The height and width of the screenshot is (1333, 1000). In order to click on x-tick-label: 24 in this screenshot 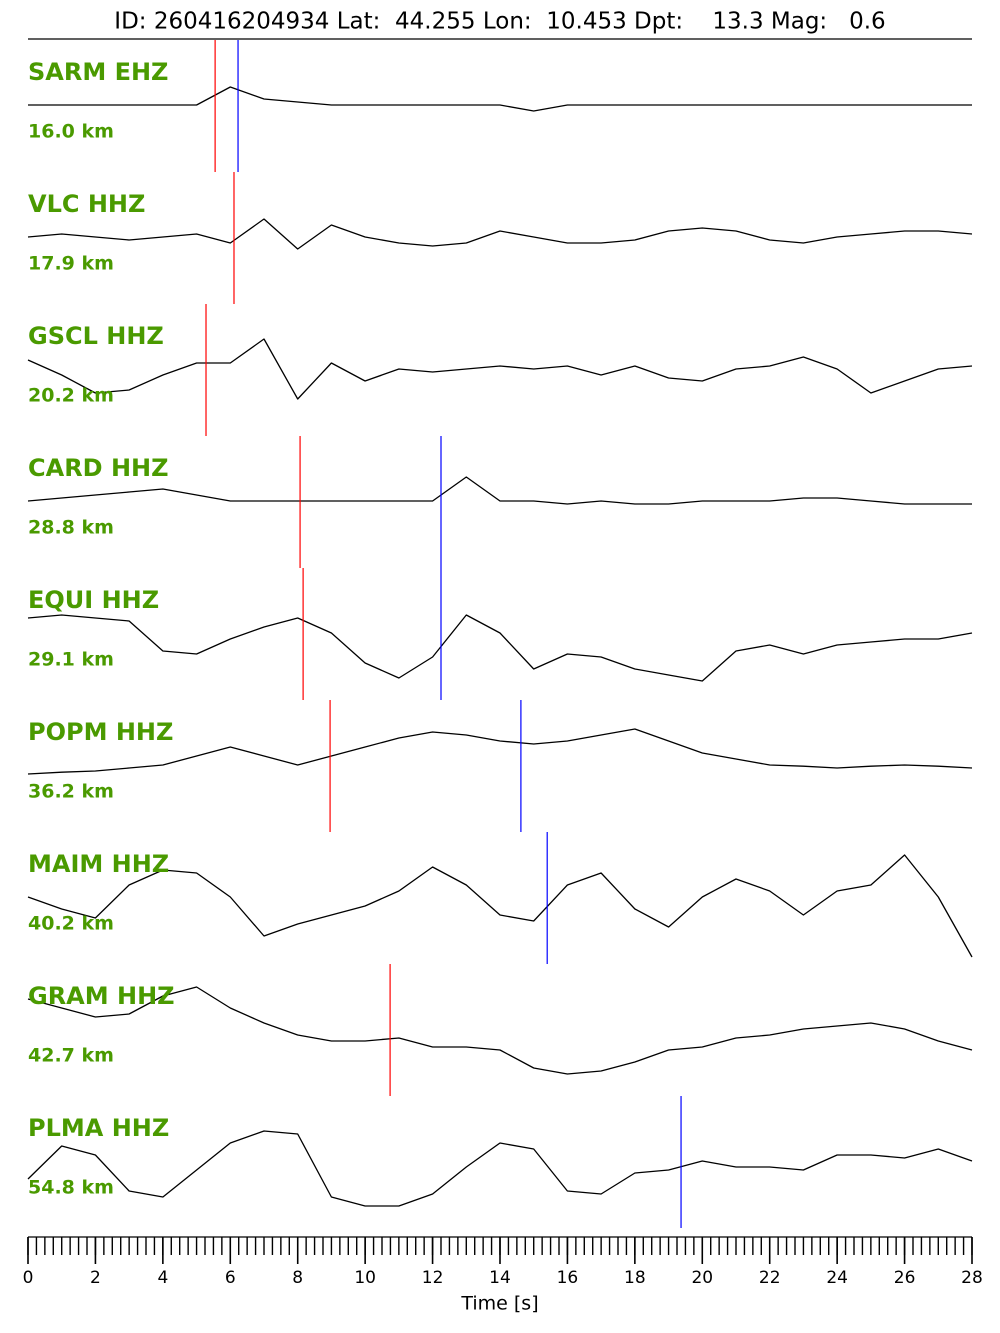, I will do `click(837, 1278)`.